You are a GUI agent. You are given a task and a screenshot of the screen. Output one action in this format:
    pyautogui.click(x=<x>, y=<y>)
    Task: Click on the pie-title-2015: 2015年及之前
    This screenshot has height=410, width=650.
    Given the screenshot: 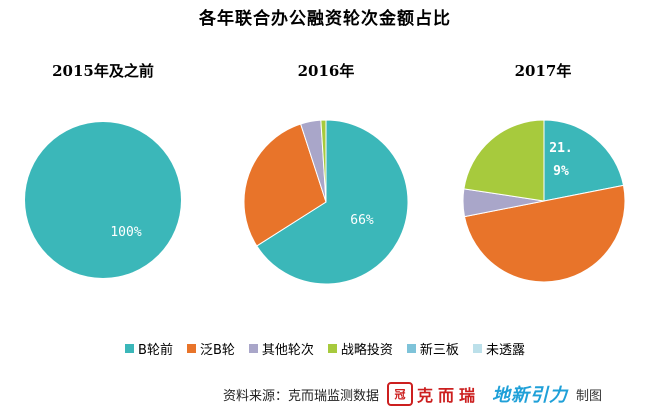 What is the action you would take?
    pyautogui.click(x=103, y=71)
    